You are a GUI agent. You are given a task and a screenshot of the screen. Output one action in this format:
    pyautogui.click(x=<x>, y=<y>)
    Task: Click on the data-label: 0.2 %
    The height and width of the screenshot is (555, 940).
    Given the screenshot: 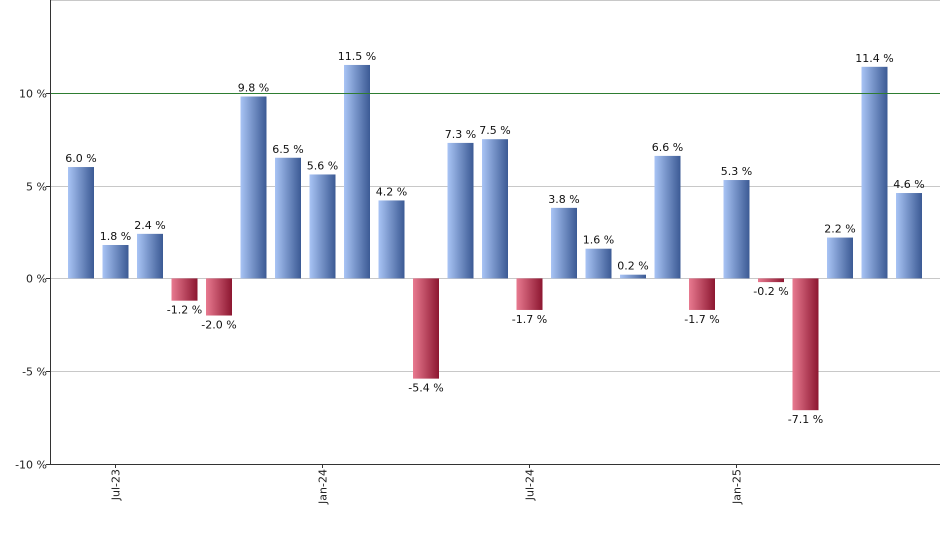 What is the action you would take?
    pyautogui.click(x=632, y=266)
    